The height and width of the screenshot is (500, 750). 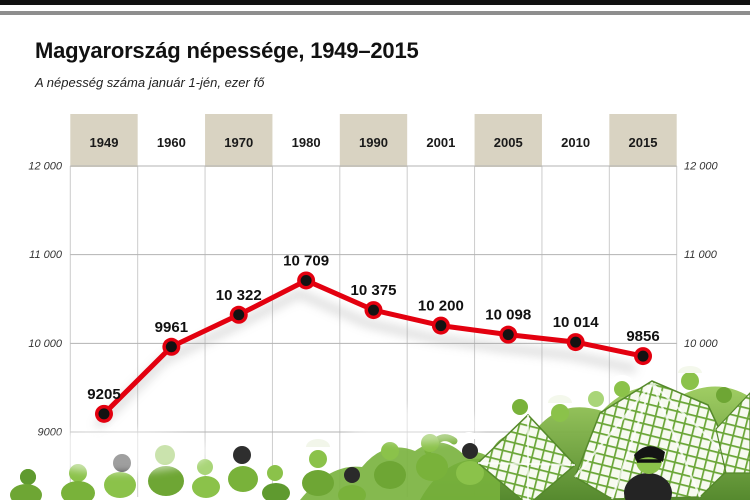 What do you see at coordinates (441, 326) in the screenshot?
I see `data-point-core-2001` at bounding box center [441, 326].